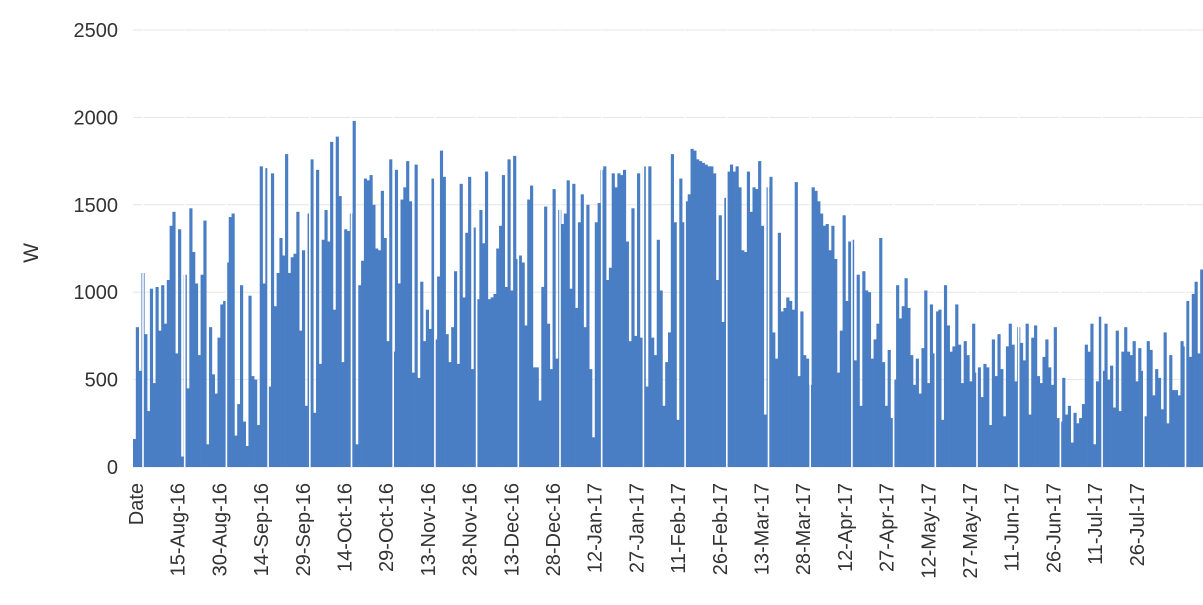  I want to click on x-tick-label: 13-Dec-16, so click(512, 529).